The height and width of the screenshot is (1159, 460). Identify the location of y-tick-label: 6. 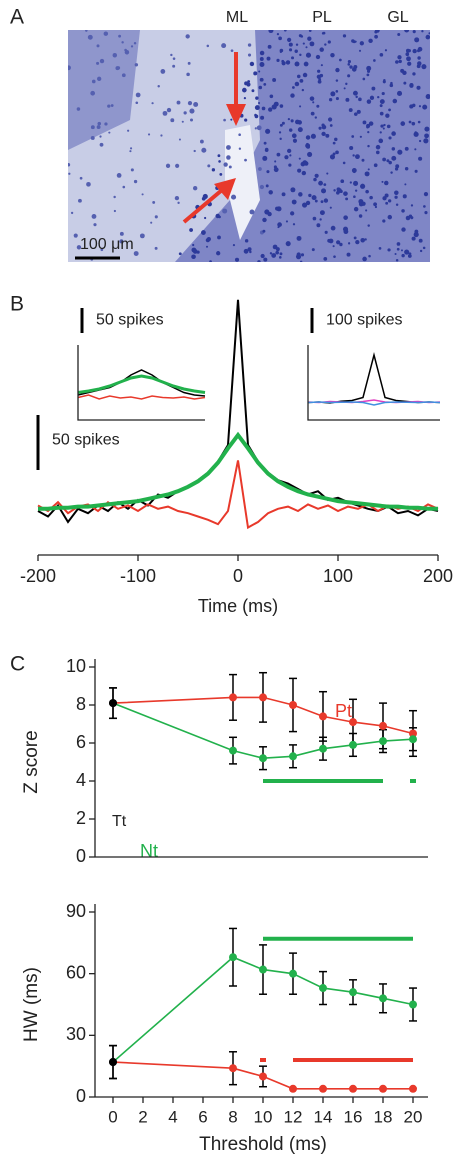
(81, 742).